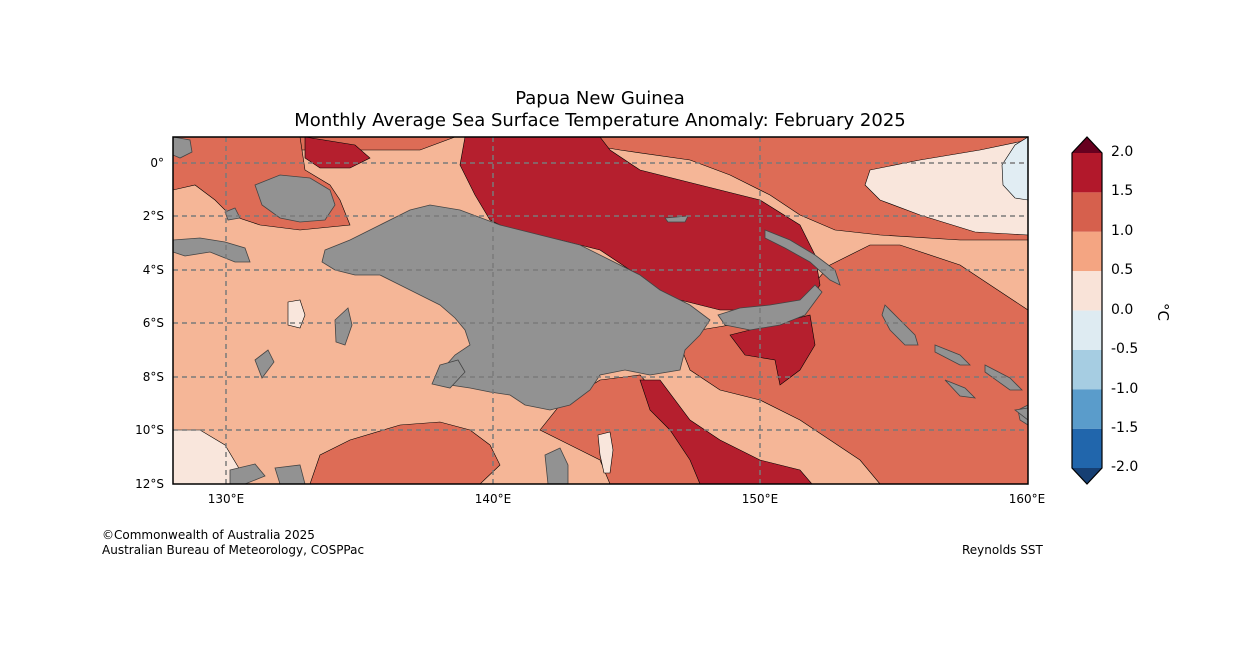 This screenshot has height=658, width=1258. I want to click on colorbar-tick-label: -0.5, so click(1125, 349).